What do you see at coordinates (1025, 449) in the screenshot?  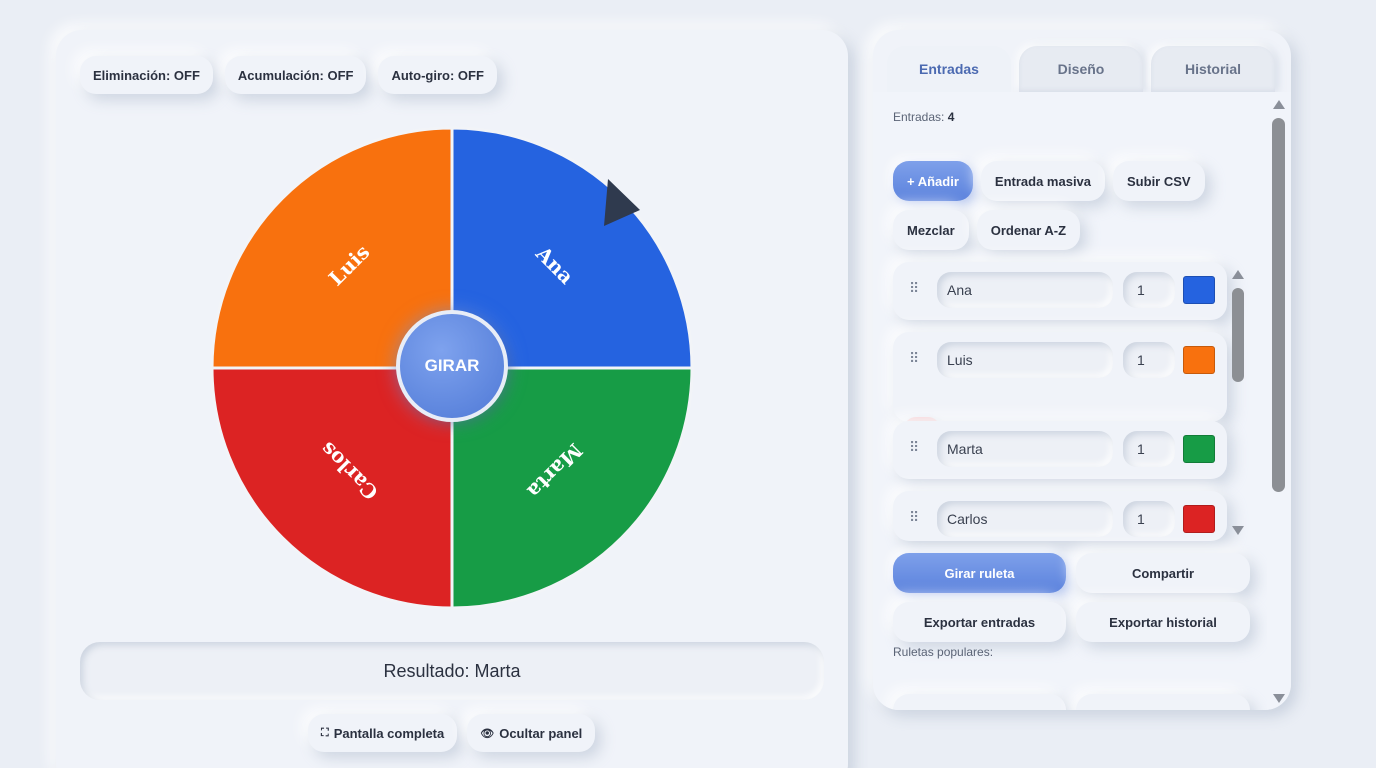 I see `entry-name-input: Marta` at bounding box center [1025, 449].